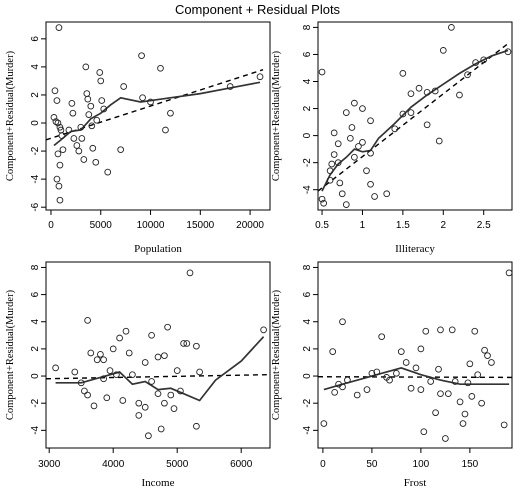 The height and width of the screenshot is (491, 515). I want to click on y-tick-label: 2, so click(35, 95).